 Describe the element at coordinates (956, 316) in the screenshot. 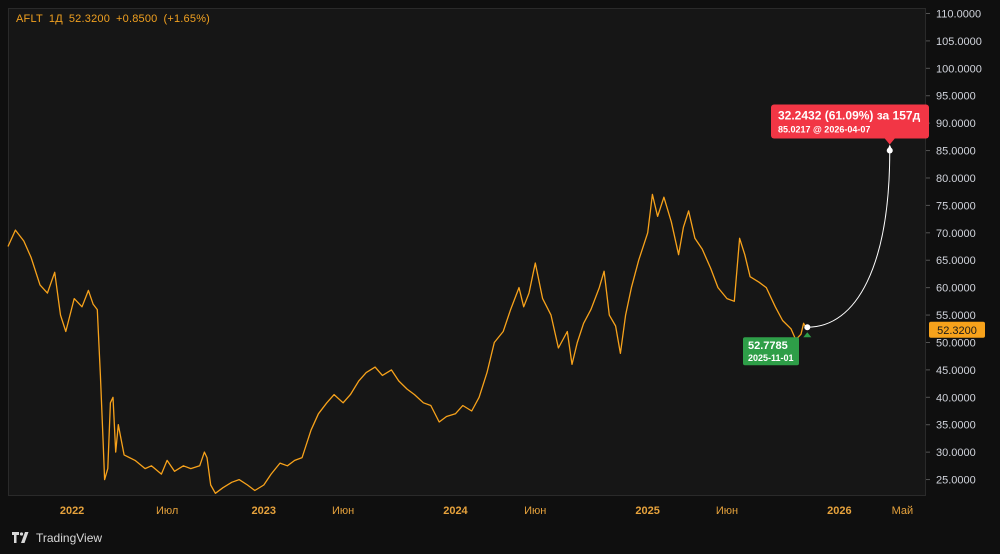

I see `y-axis-tick-label: 55.0000` at that location.